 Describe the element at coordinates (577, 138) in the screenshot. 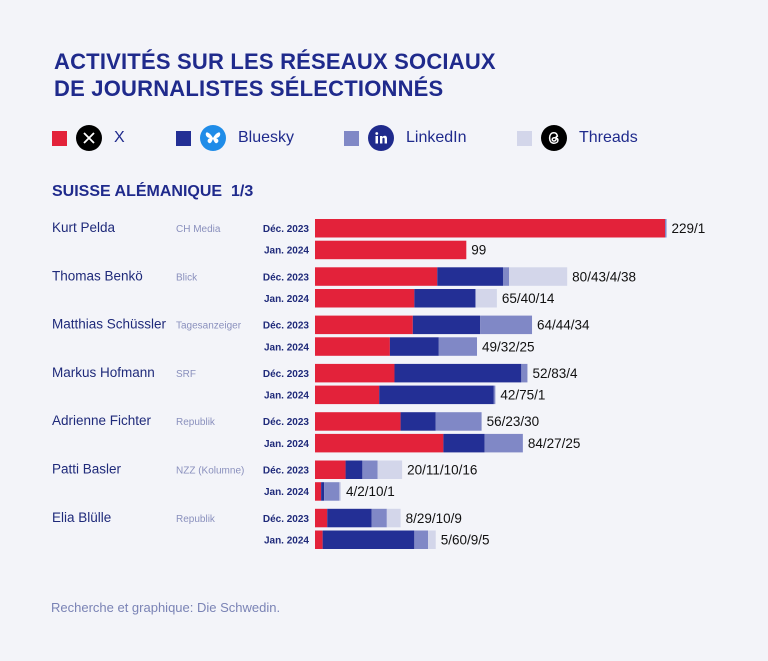

I see `legend-item-threads: Threads` at that location.